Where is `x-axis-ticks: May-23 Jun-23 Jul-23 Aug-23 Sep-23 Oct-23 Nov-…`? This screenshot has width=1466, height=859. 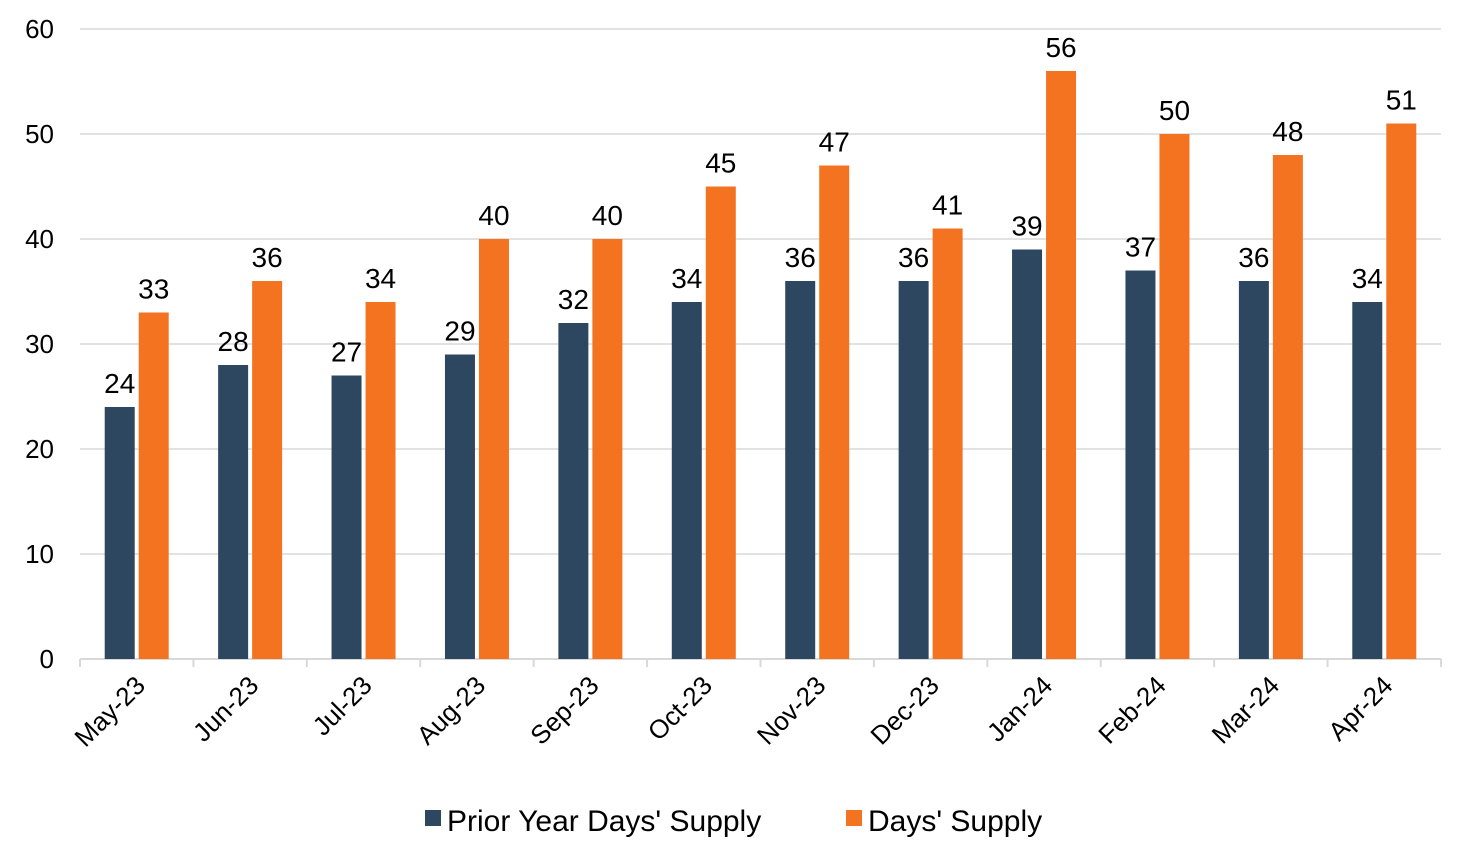
x-axis-ticks: May-23 Jun-23 Jul-23 Aug-23 Sep-23 Oct-23 Nov-… is located at coordinates (733, 711).